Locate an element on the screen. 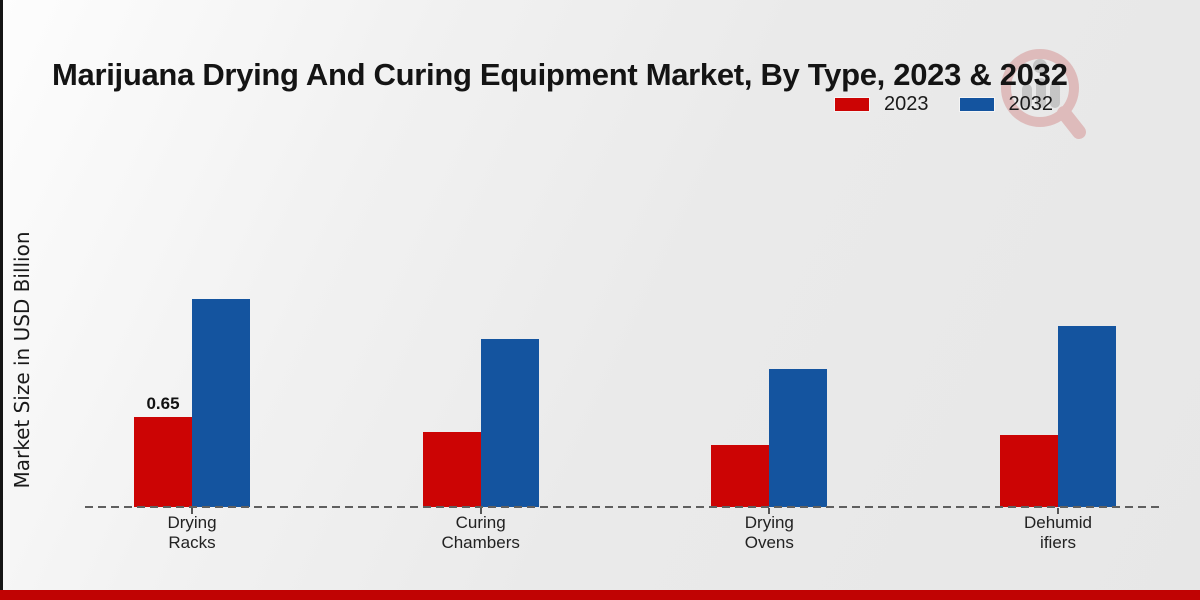  x-axis-tick-dehumidifiers is located at coordinates (1058, 511).